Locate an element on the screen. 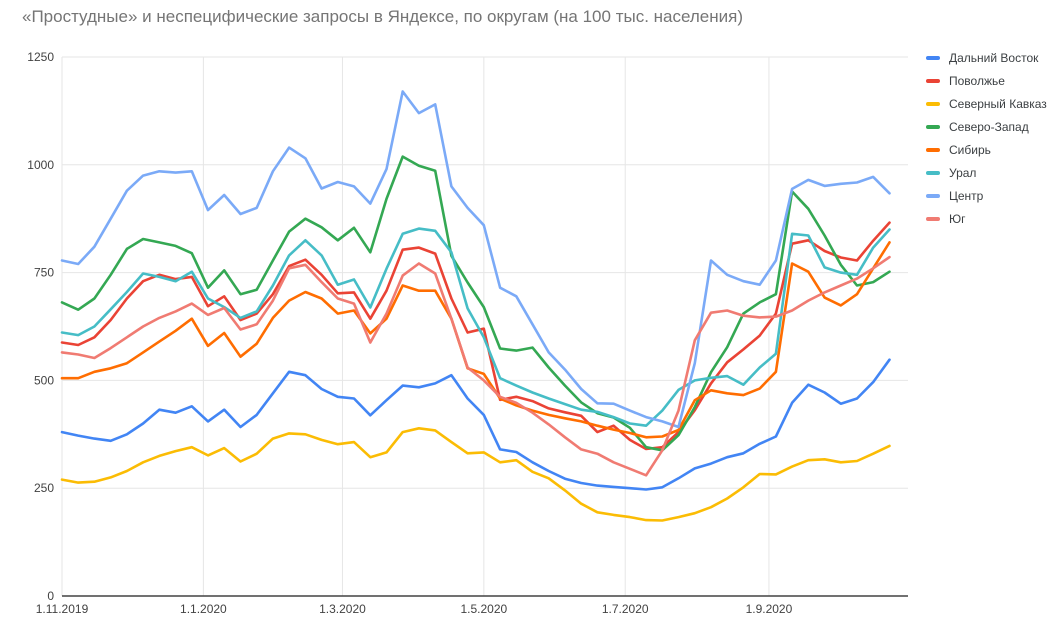 The width and height of the screenshot is (1056, 632). legend-label: Центр is located at coordinates (966, 195).